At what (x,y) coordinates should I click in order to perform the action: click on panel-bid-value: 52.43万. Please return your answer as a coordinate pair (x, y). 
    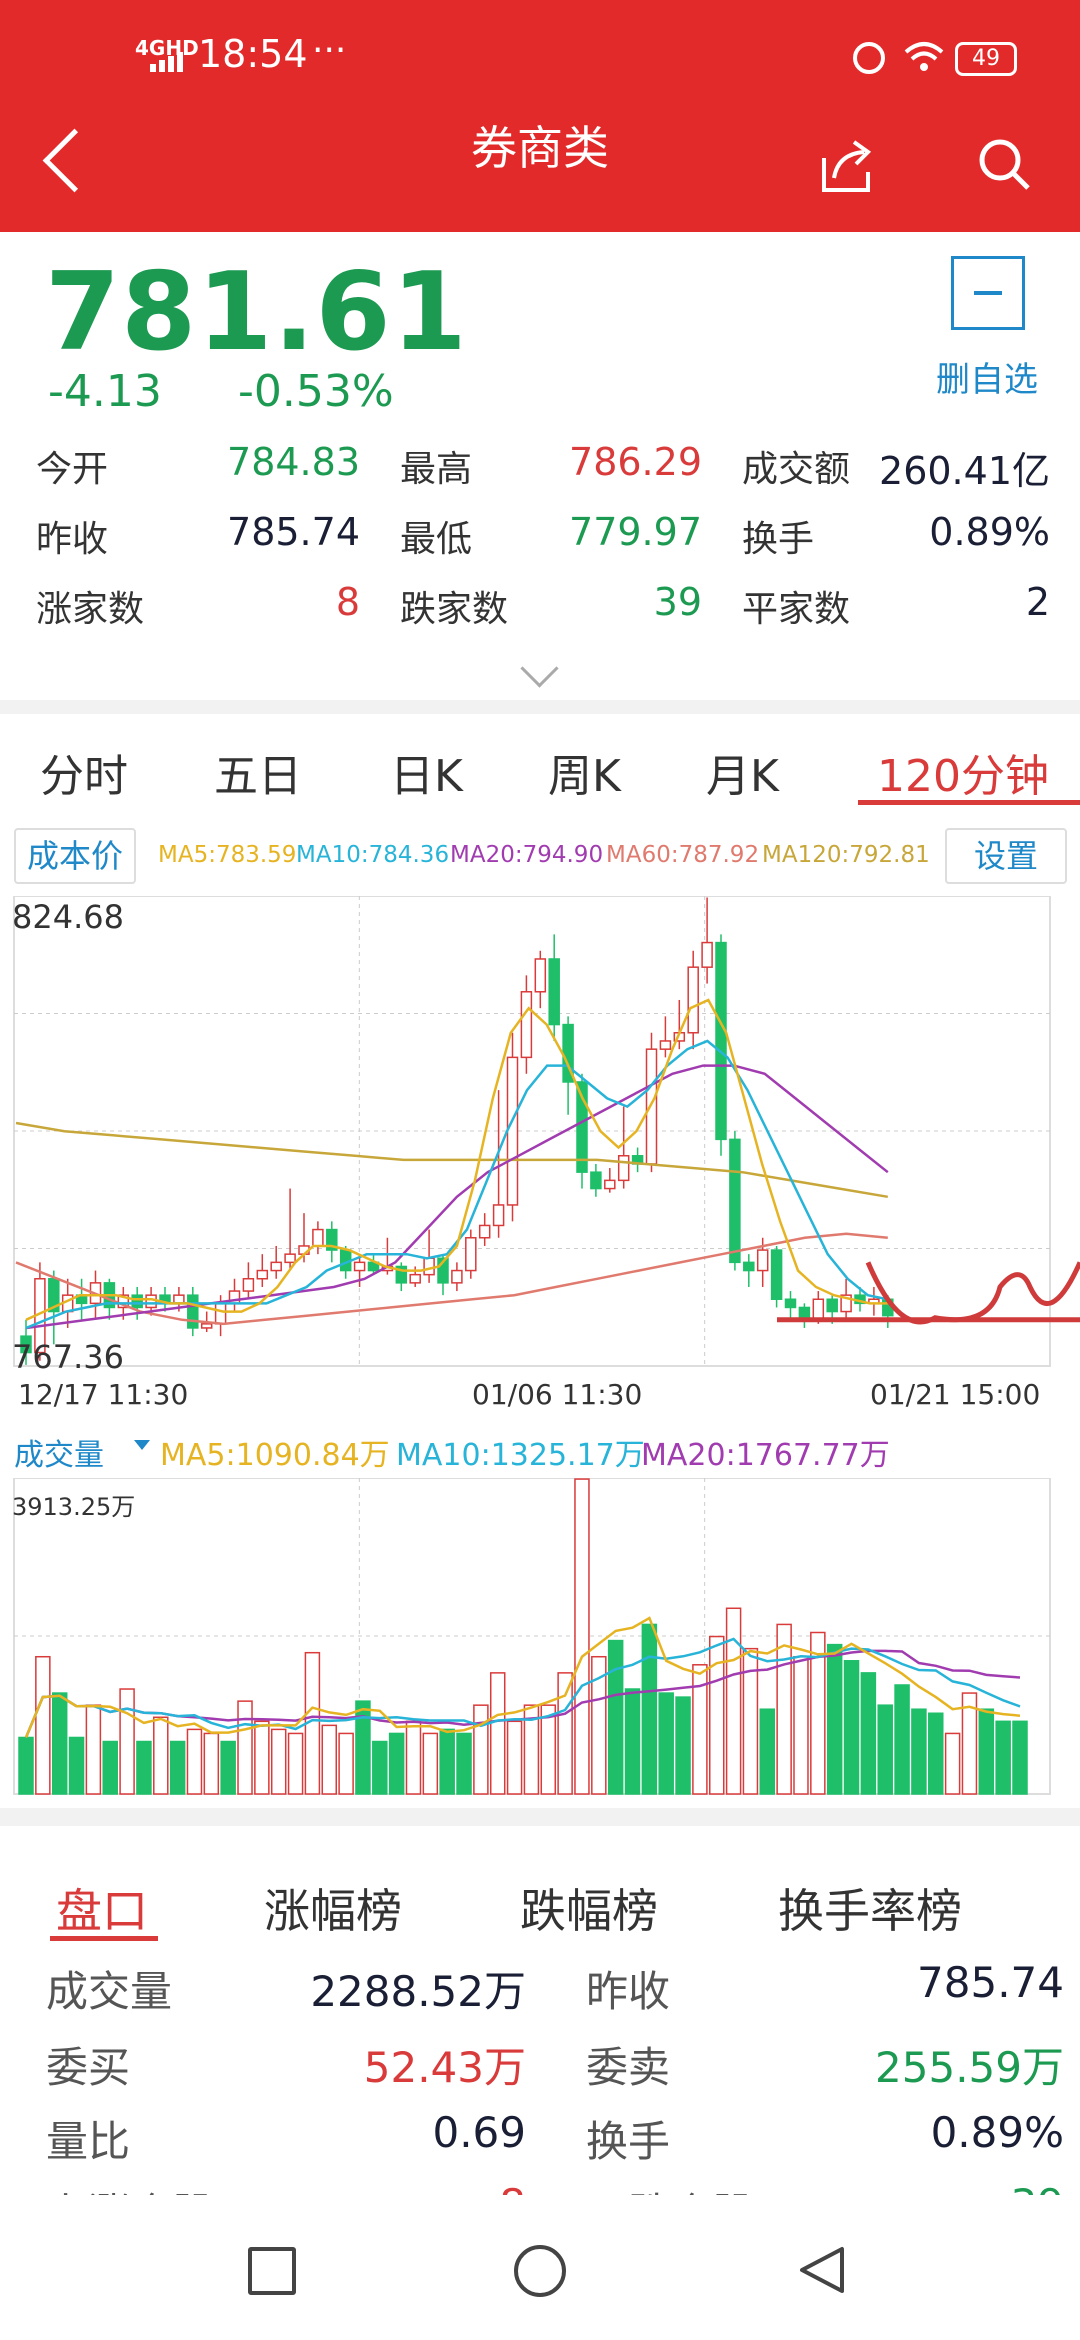
    Looking at the image, I should click on (444, 2067).